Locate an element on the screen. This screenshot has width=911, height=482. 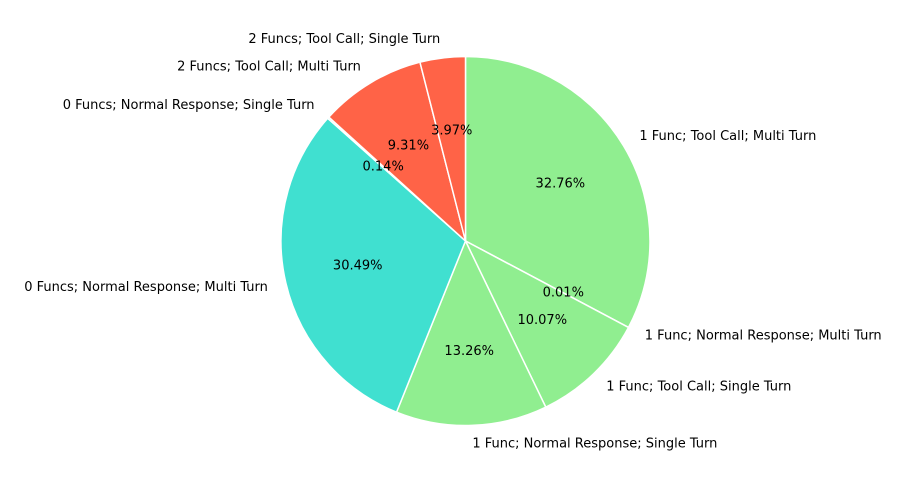
slice-label: 2 Funcs; Tool Call; Multi Turn is located at coordinates (269, 67).